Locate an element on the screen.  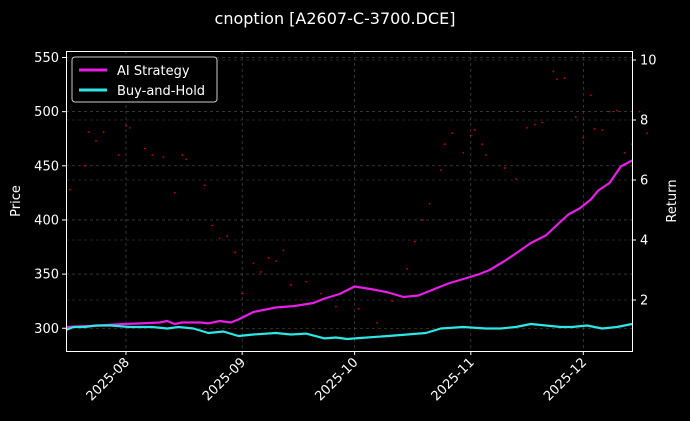
y2-tick-label: 8 is located at coordinates (644, 121).